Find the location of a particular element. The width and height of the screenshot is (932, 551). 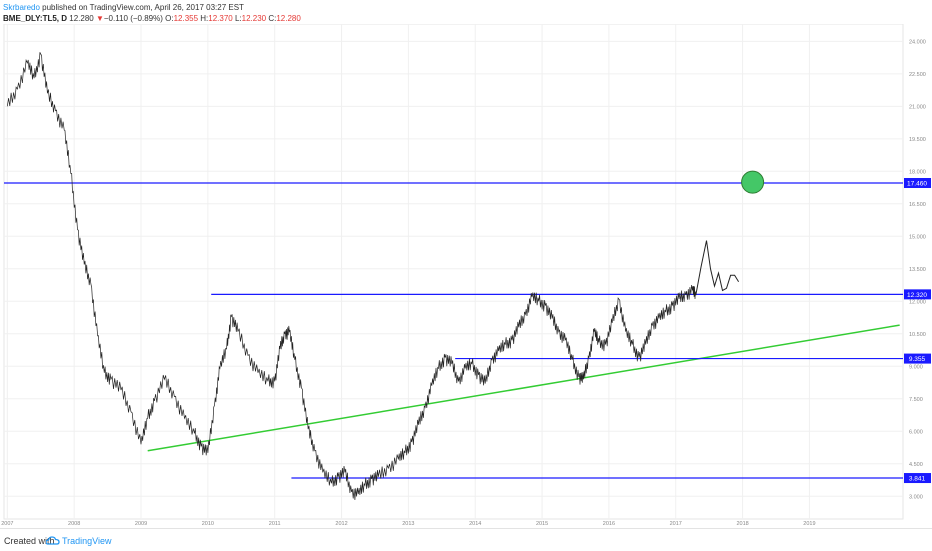

y-tick-label: 9.000 is located at coordinates (916, 367).